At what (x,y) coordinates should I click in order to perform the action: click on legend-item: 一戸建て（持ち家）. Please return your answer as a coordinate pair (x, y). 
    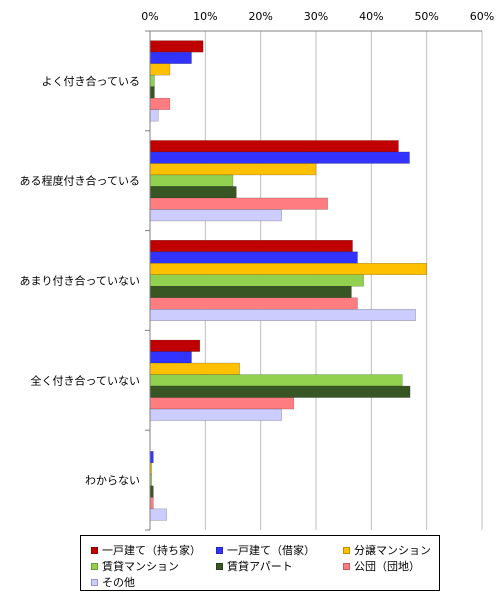
    Looking at the image, I should click on (146, 550).